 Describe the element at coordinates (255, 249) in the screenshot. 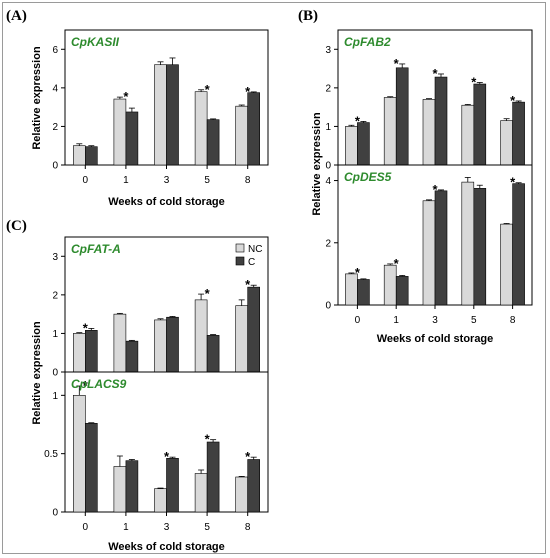

I see `legend-label-nc: NC` at that location.